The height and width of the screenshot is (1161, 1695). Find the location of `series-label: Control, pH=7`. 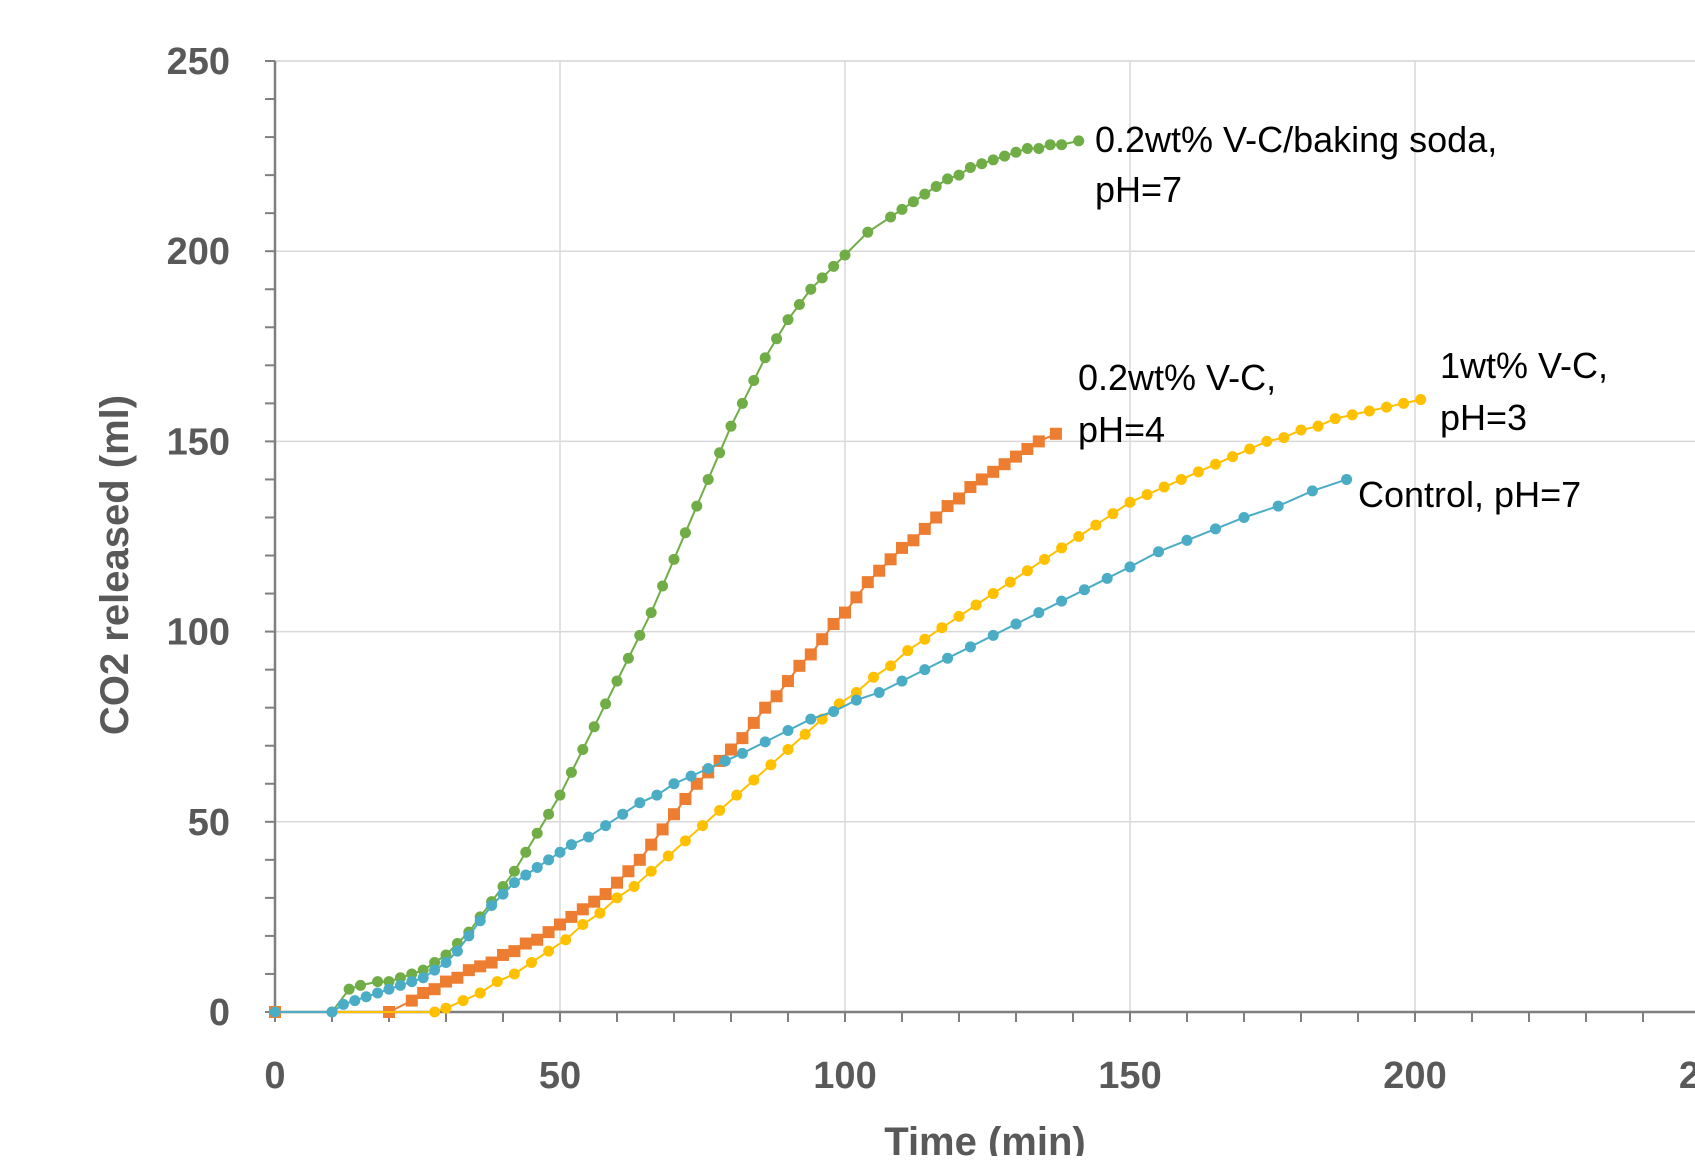

series-label: Control, pH=7 is located at coordinates (1469, 494).